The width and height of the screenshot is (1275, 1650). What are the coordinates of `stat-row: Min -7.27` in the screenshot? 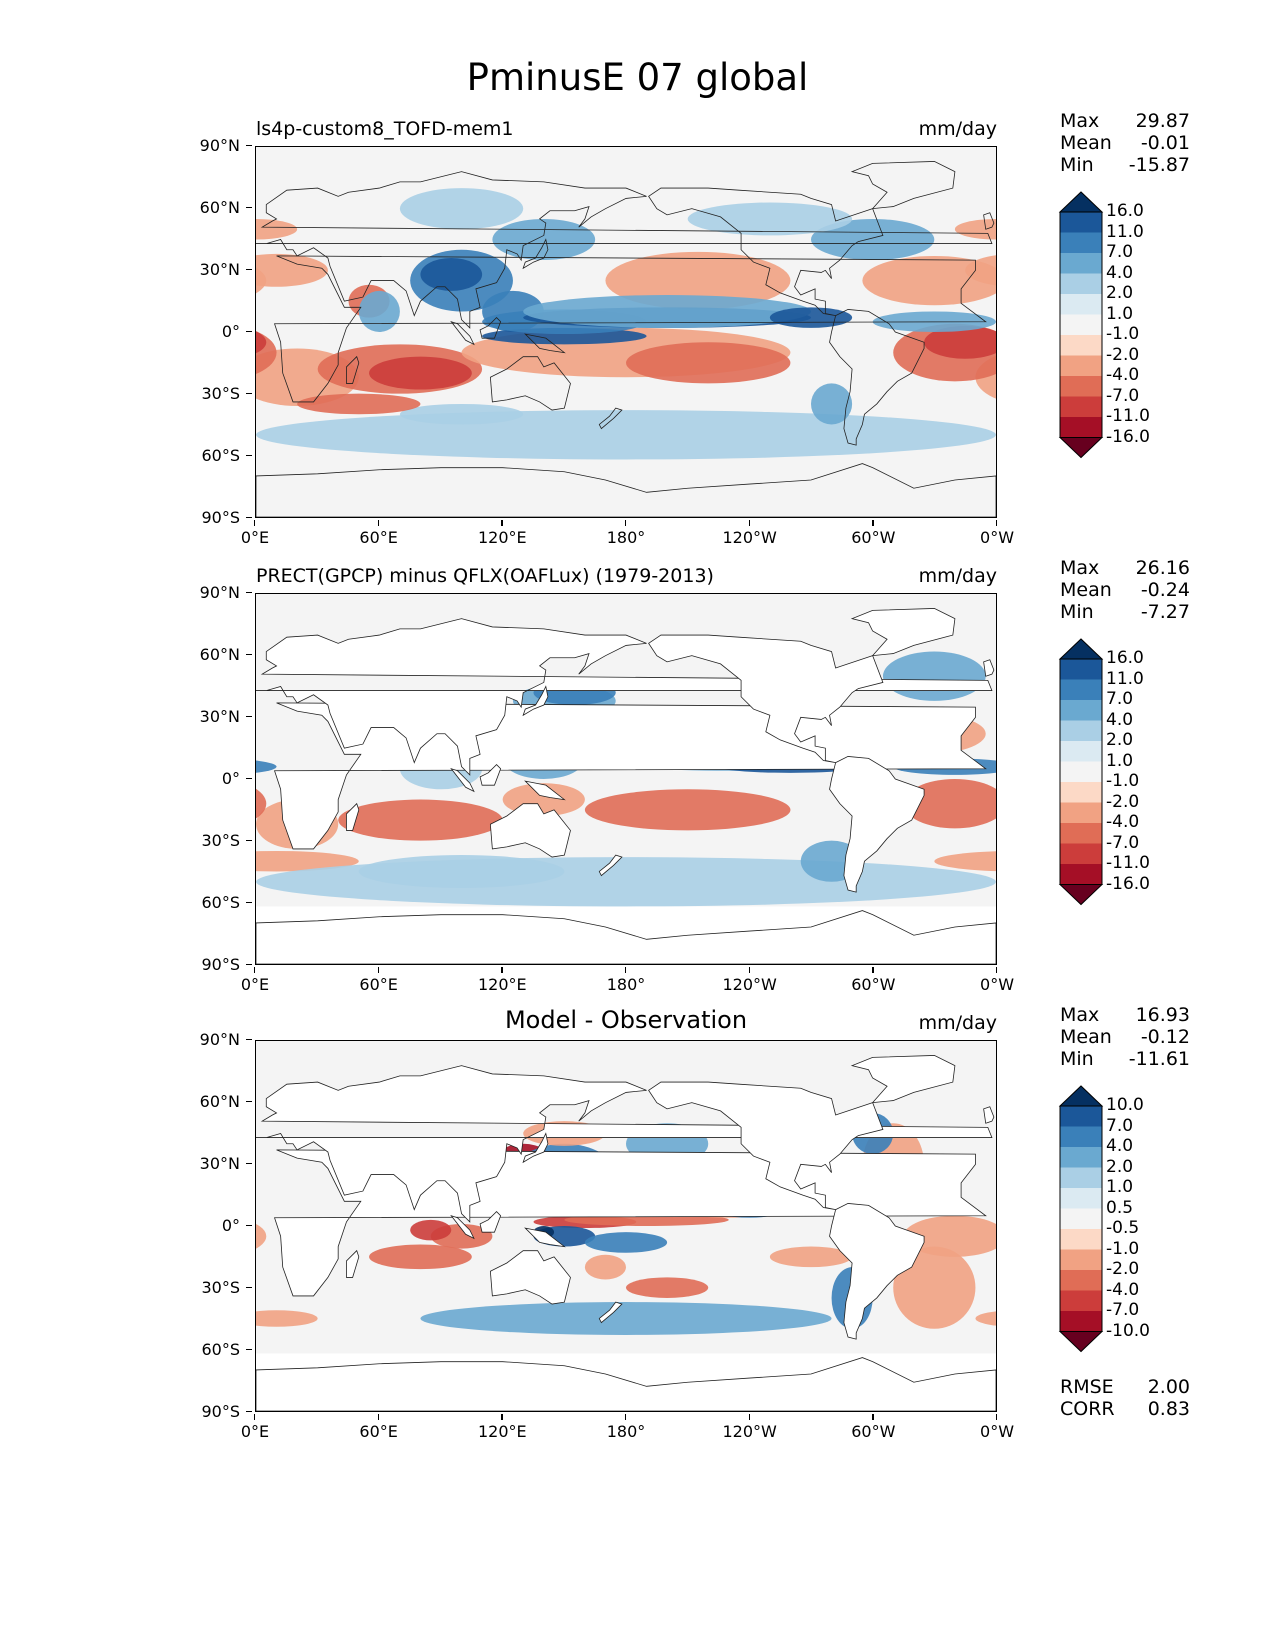 It's located at (1125, 612).